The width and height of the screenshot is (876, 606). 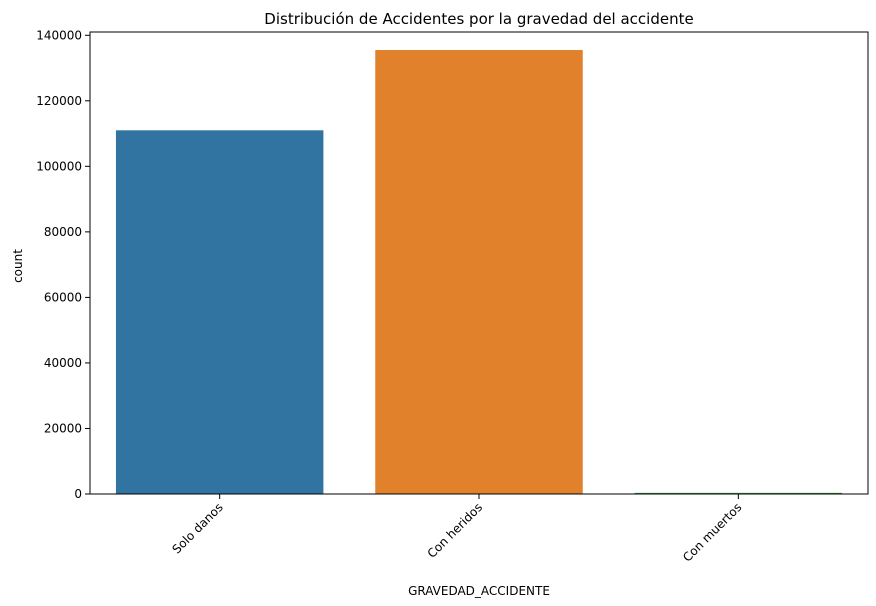 What do you see at coordinates (712, 532) in the screenshot?
I see `x-tick-label: Con muertos` at bounding box center [712, 532].